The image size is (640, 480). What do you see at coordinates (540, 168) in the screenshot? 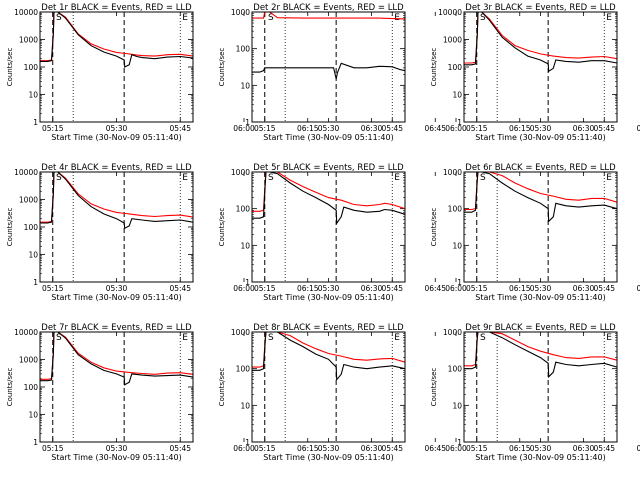
I see `chart-title: Det 6r BLACK = Events, RED = LLD` at bounding box center [540, 168].